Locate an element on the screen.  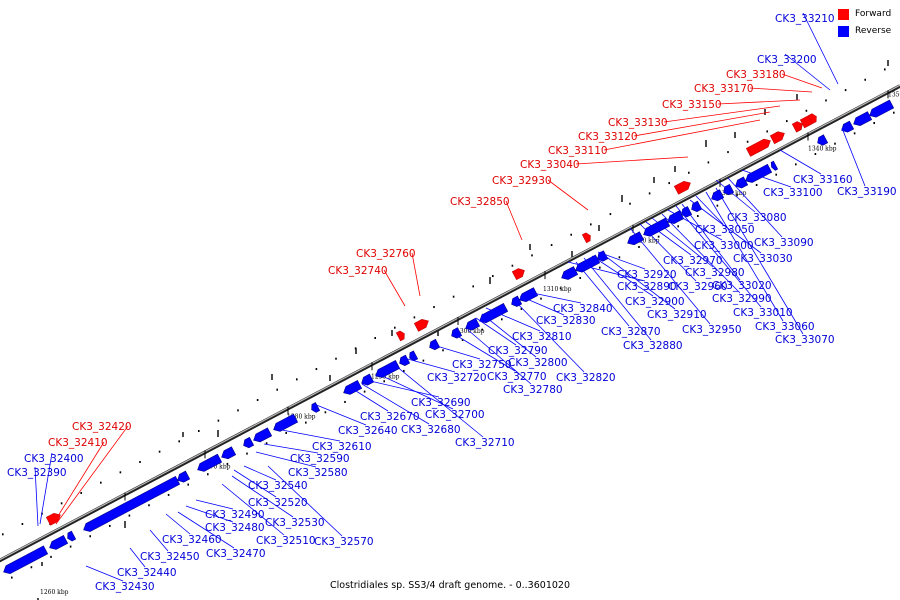
reverse-gene-label: CK3_32720 is located at coordinates (457, 378).